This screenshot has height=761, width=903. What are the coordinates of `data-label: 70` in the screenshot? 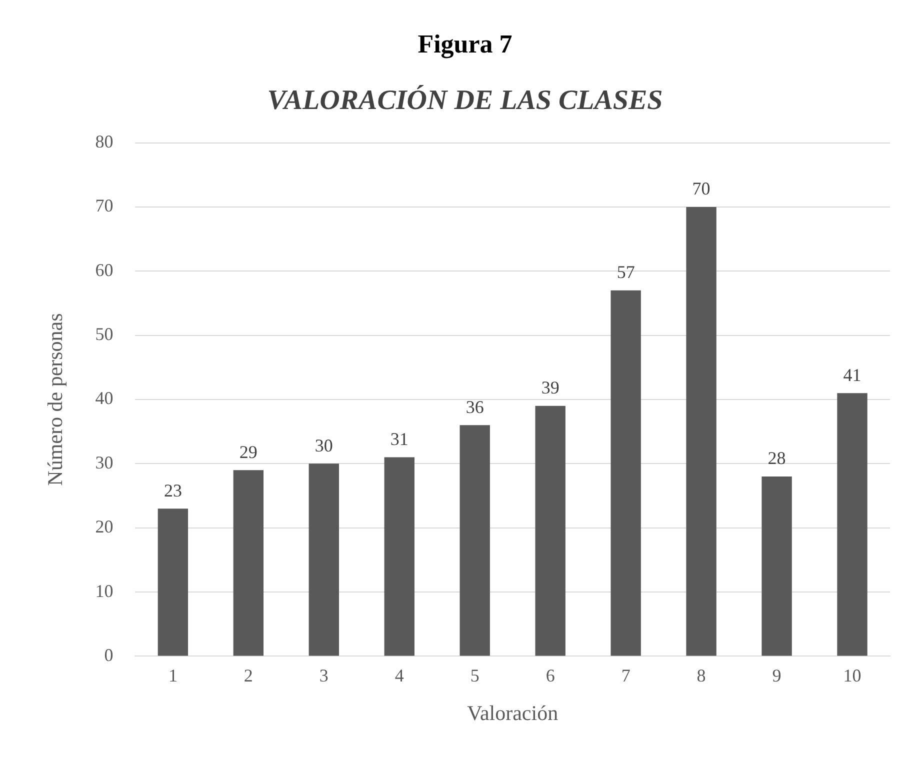 It's located at (701, 188).